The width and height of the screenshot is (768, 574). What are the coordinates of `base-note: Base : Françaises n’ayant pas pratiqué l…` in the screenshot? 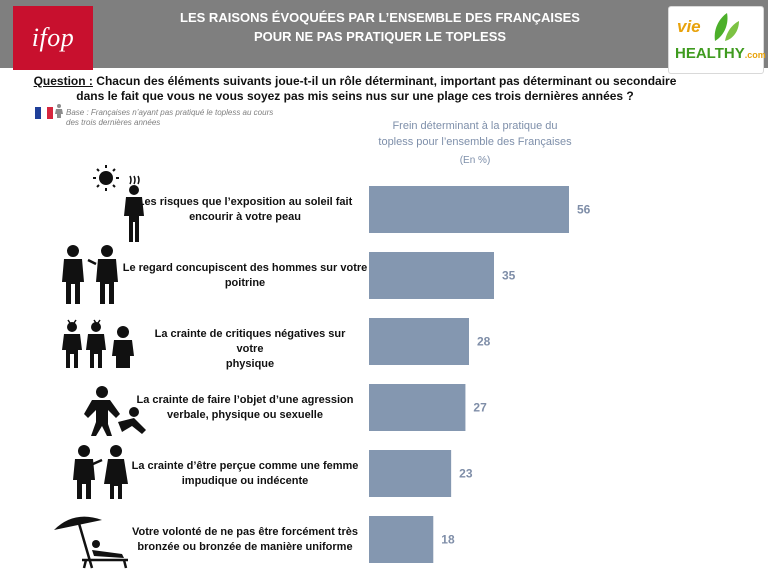 It's located at (186, 118).